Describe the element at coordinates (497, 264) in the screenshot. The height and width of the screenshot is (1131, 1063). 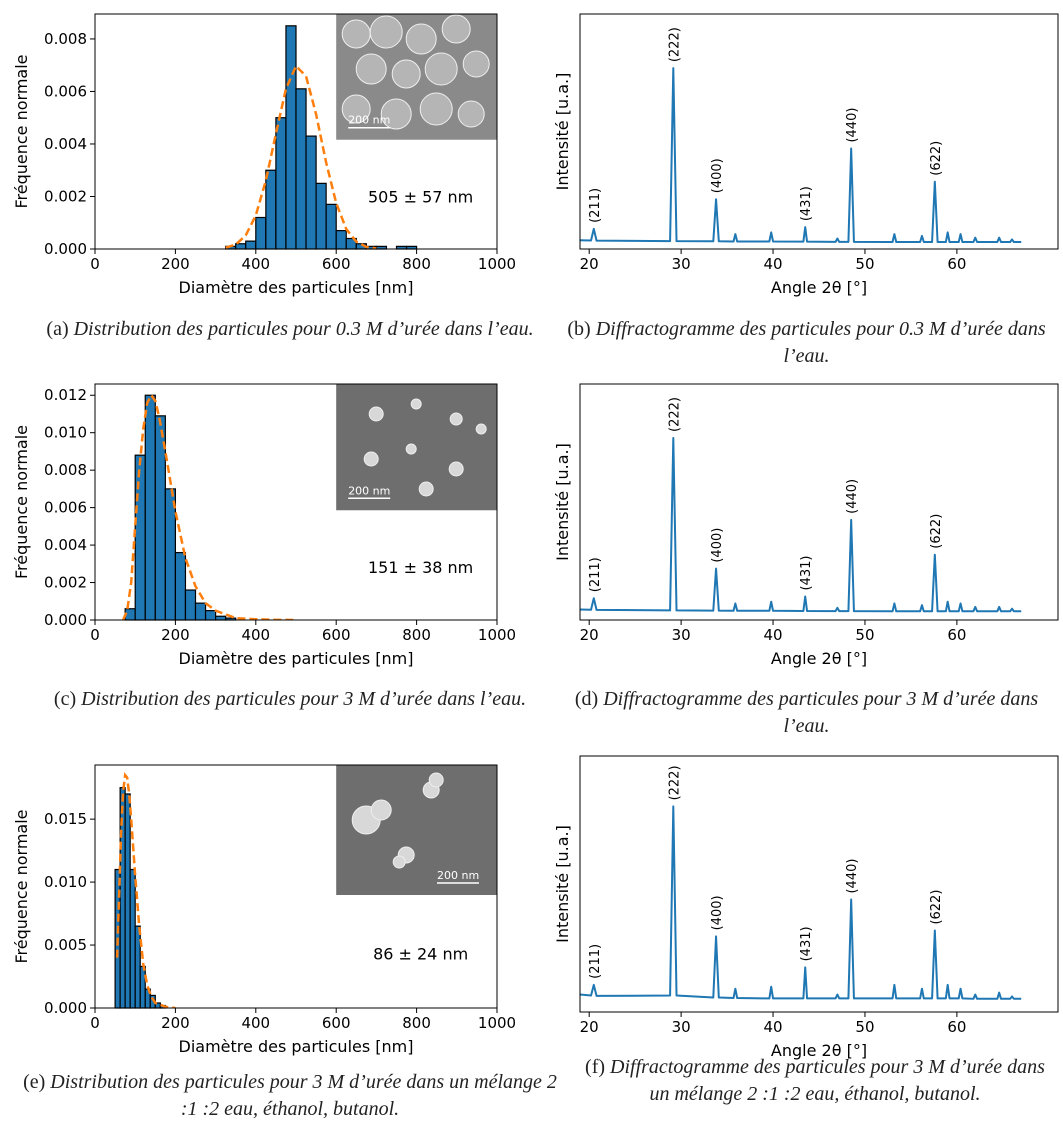
I see `x-tick-label: 1000` at that location.